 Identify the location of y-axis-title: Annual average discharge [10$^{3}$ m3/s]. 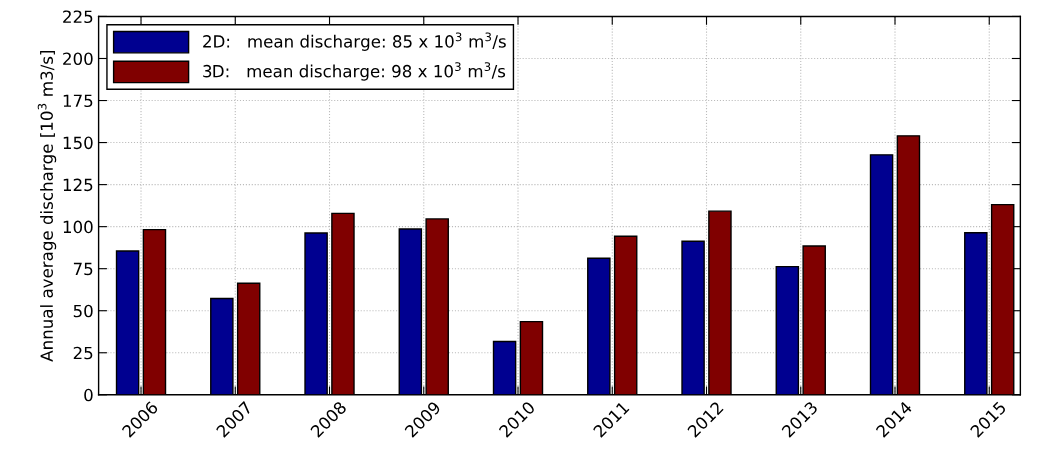
(47, 206).